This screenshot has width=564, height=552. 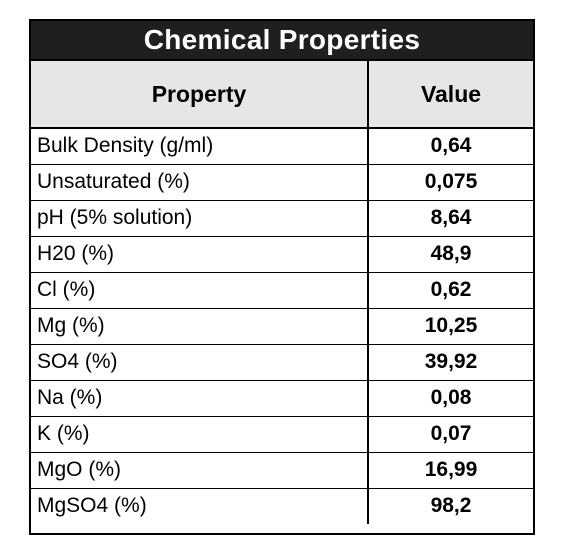 I want to click on property-column-header: Property, so click(x=200, y=95).